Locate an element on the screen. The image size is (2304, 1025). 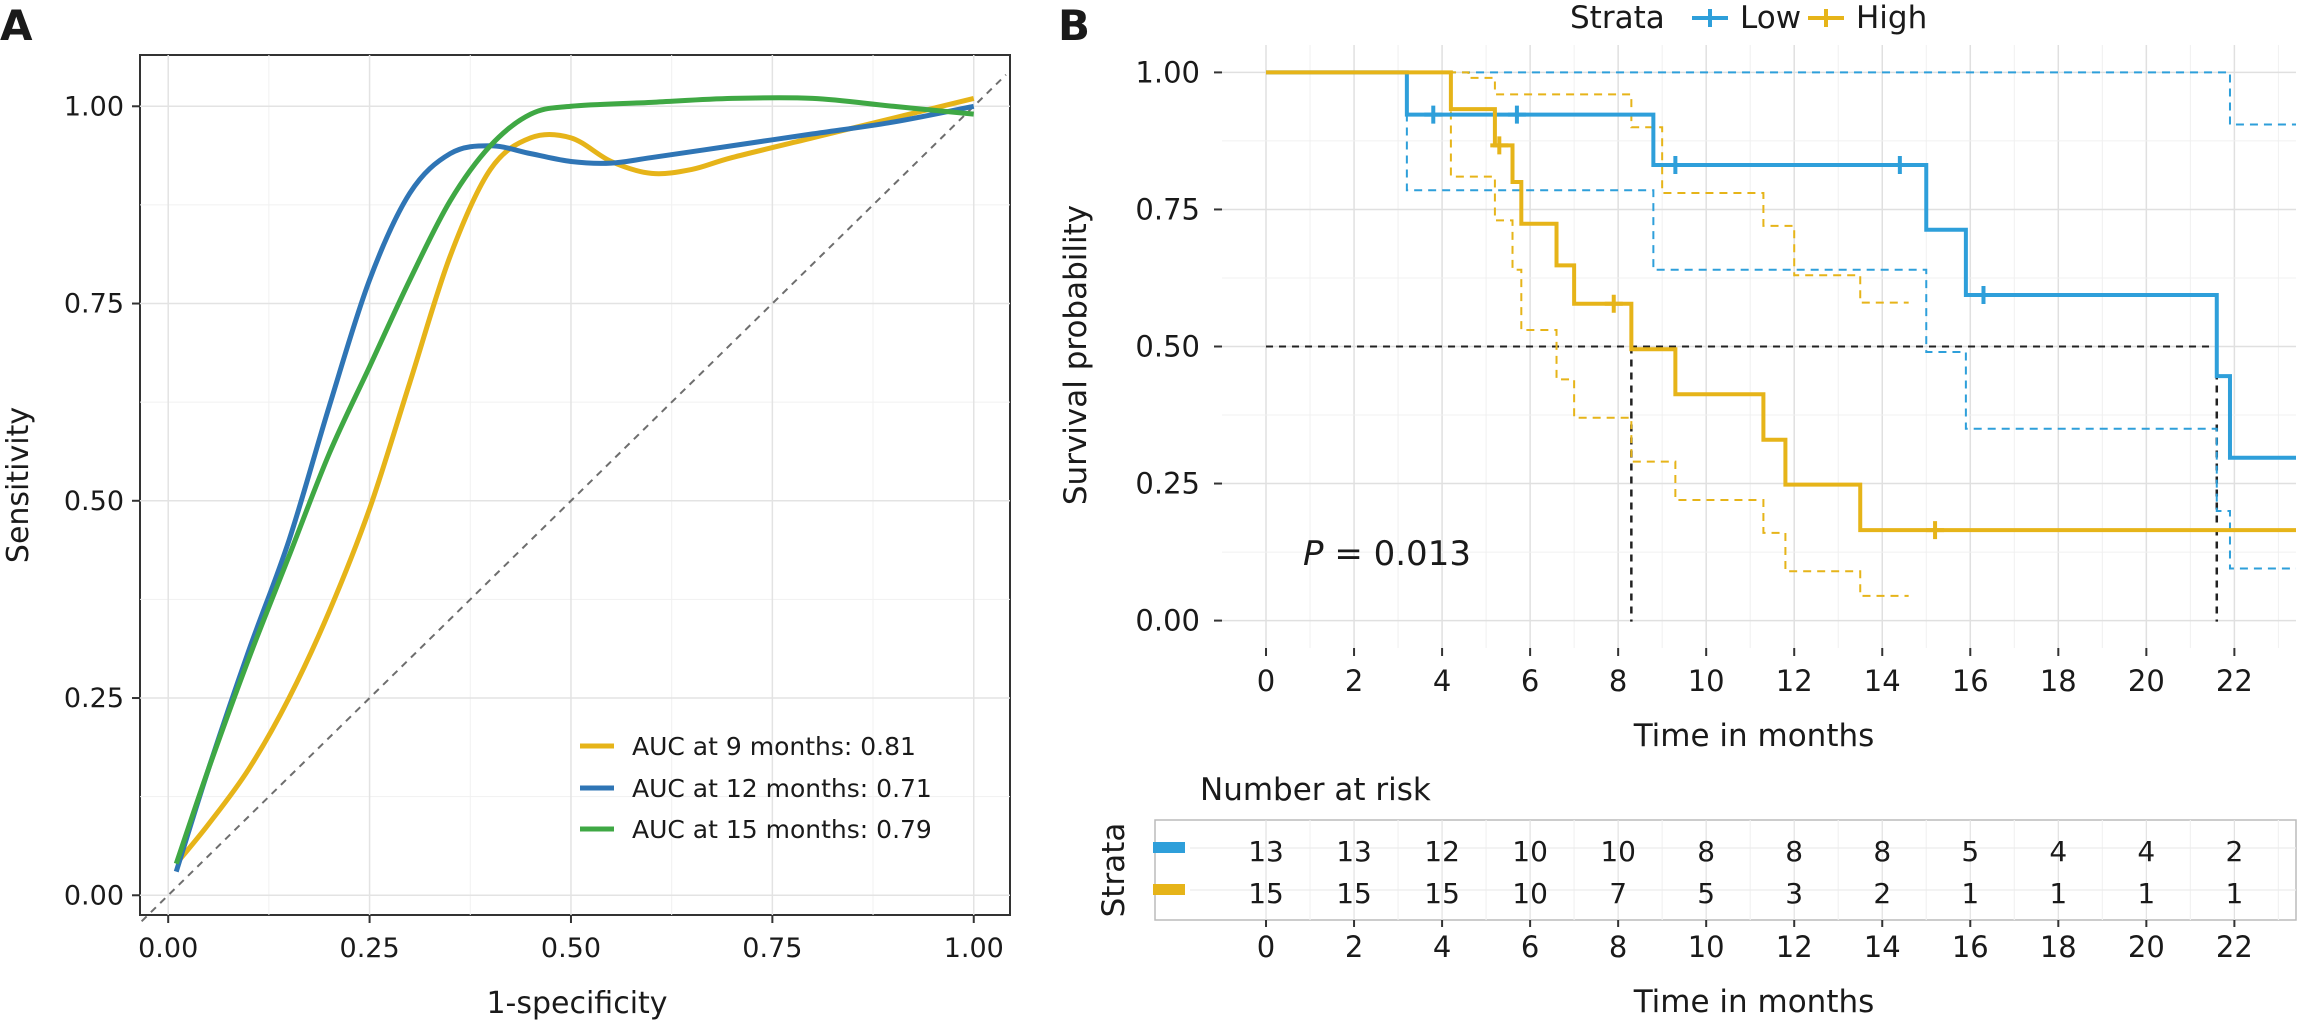
risk-x-tick-label: 14 is located at coordinates (1882, 947).